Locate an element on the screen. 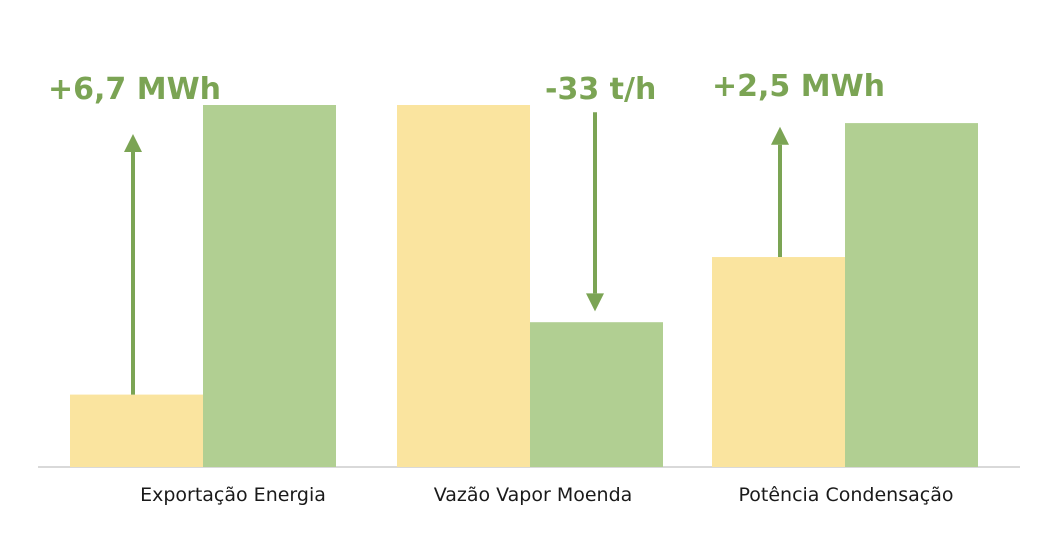  category-label: Vazão Vapor Moenda is located at coordinates (533, 495).